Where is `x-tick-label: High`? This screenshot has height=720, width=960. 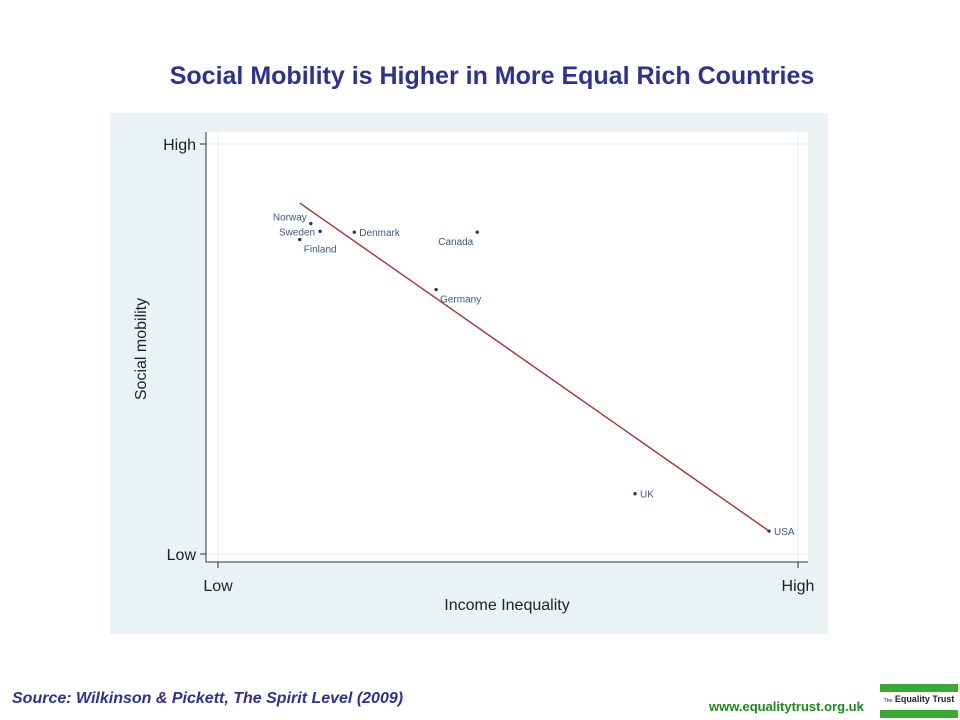
x-tick-label: High is located at coordinates (798, 586).